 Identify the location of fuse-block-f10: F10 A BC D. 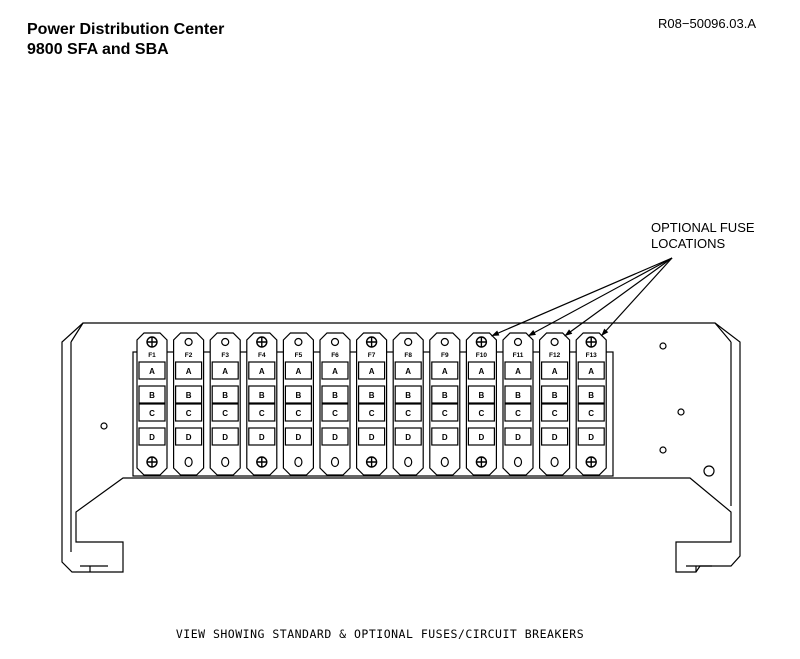
(481, 404).